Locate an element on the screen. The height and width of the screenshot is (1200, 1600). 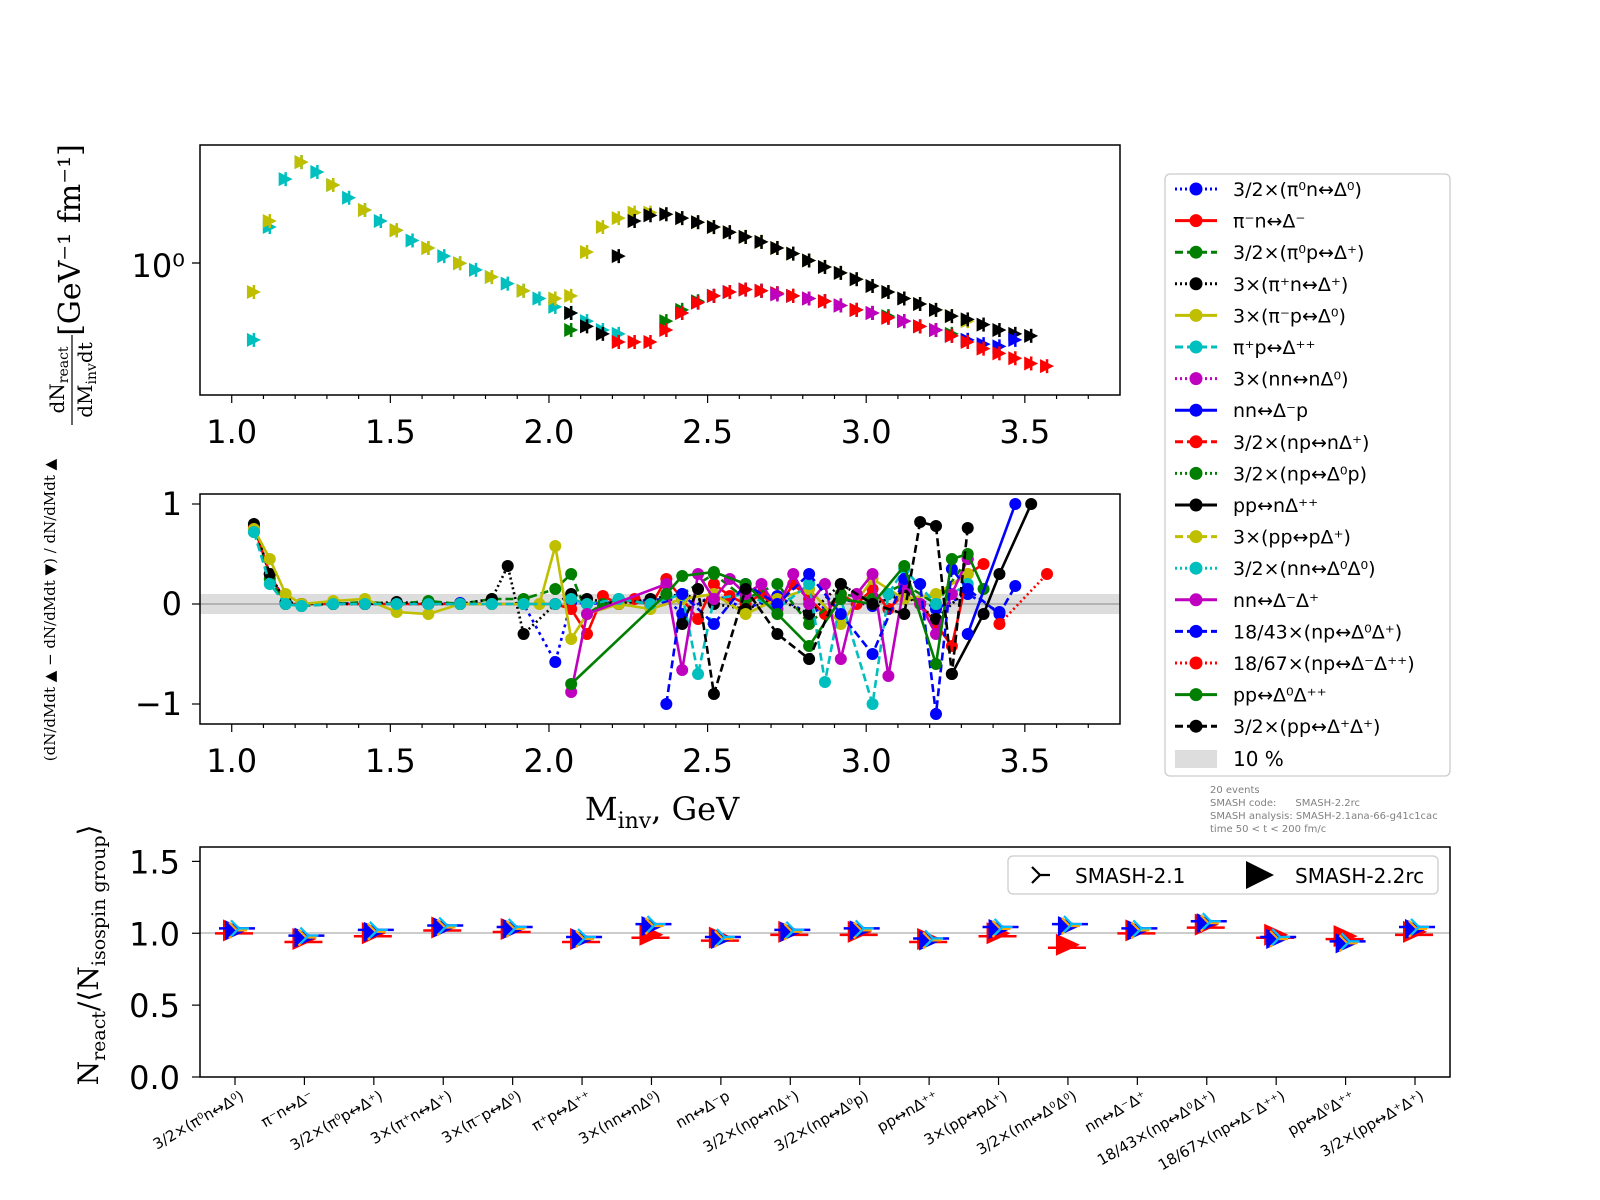
mid-point-s6-p12 is located at coordinates (824, 584).